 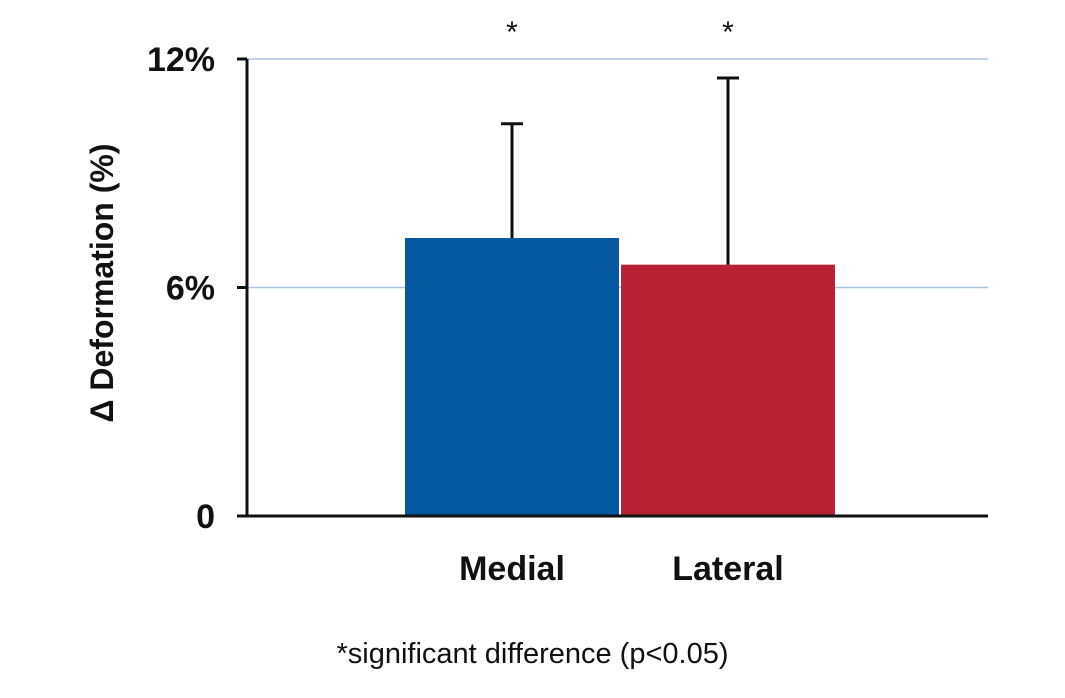 What do you see at coordinates (181, 60) in the screenshot?
I see `y-tick-label-2: 12%` at bounding box center [181, 60].